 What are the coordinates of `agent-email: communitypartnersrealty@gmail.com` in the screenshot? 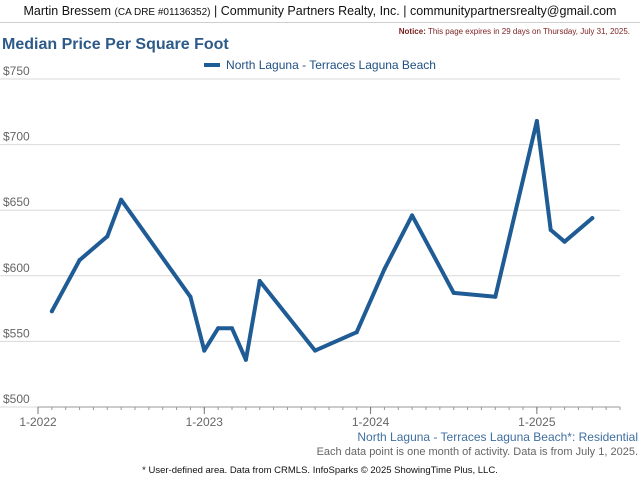 It's located at (513, 11).